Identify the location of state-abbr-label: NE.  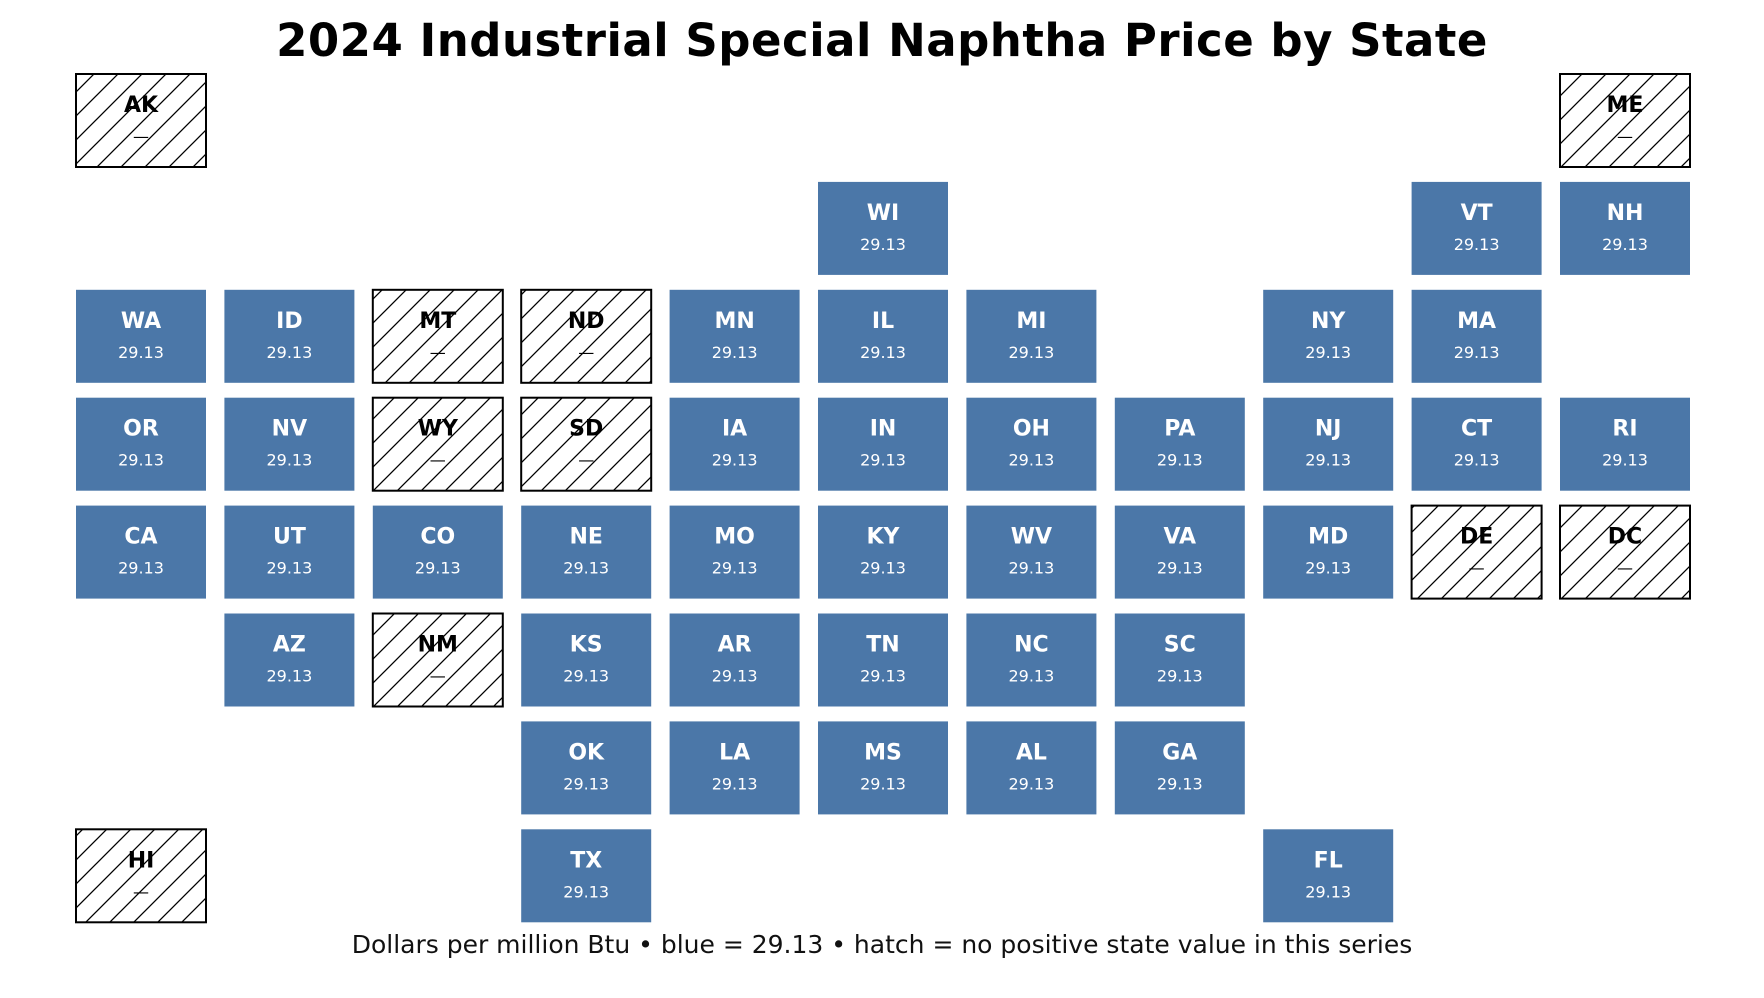
(585, 537).